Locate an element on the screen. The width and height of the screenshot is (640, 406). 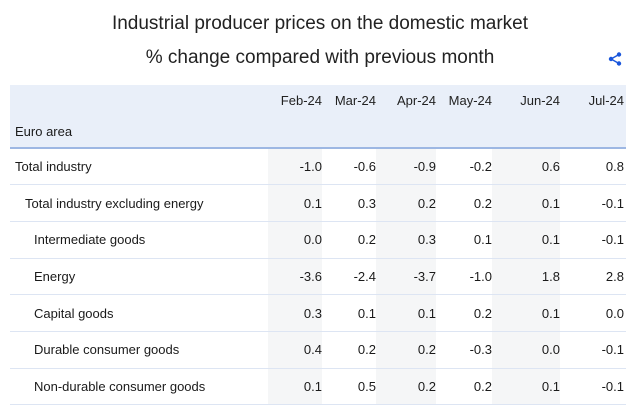
table-cell: 0.6 is located at coordinates (526, 167).